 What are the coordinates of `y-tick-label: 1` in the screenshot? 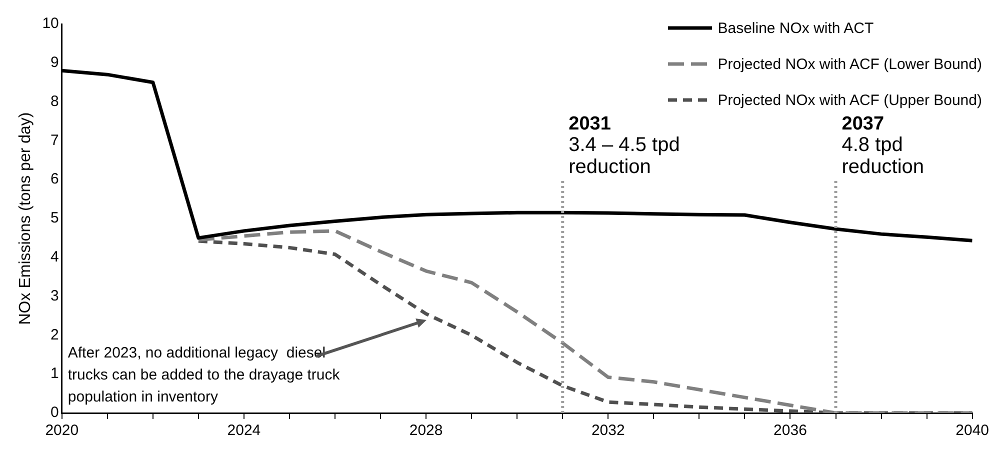 It's located at (54, 373).